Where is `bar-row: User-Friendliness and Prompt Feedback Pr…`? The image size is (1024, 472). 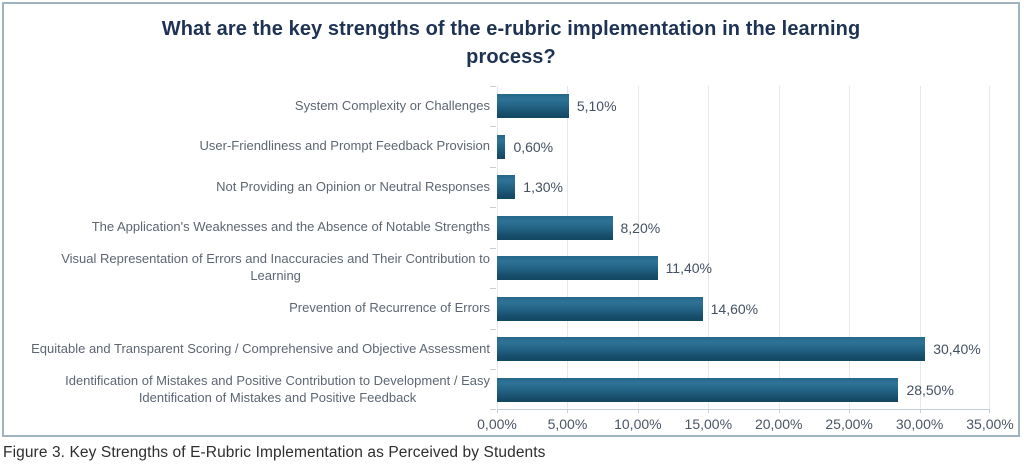 bar-row: User-Friendliness and Prompt Feedback Pr… is located at coordinates (511, 147).